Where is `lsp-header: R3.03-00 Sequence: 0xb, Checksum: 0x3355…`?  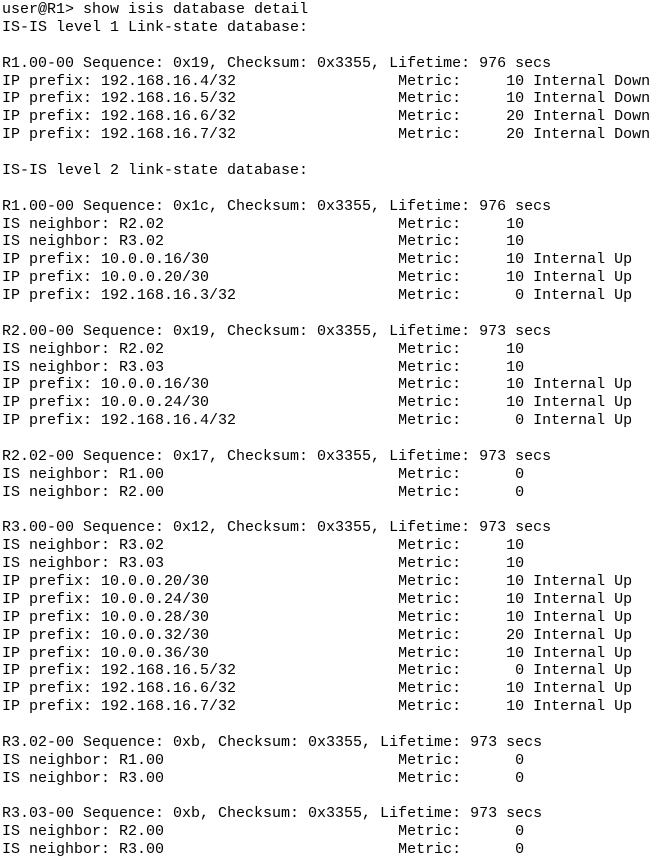 lsp-header: R3.03-00 Sequence: 0xb, Checksum: 0x3355… is located at coordinates (272, 814).